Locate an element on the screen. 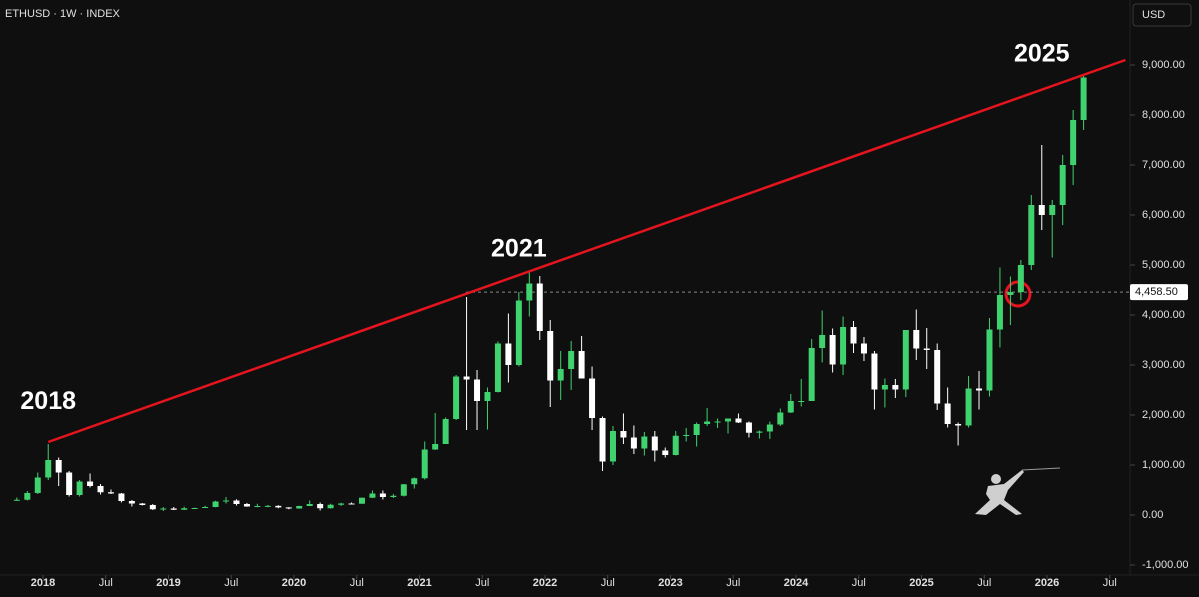 The image size is (1199, 597). x-tick-label: 2024 is located at coordinates (796, 583).